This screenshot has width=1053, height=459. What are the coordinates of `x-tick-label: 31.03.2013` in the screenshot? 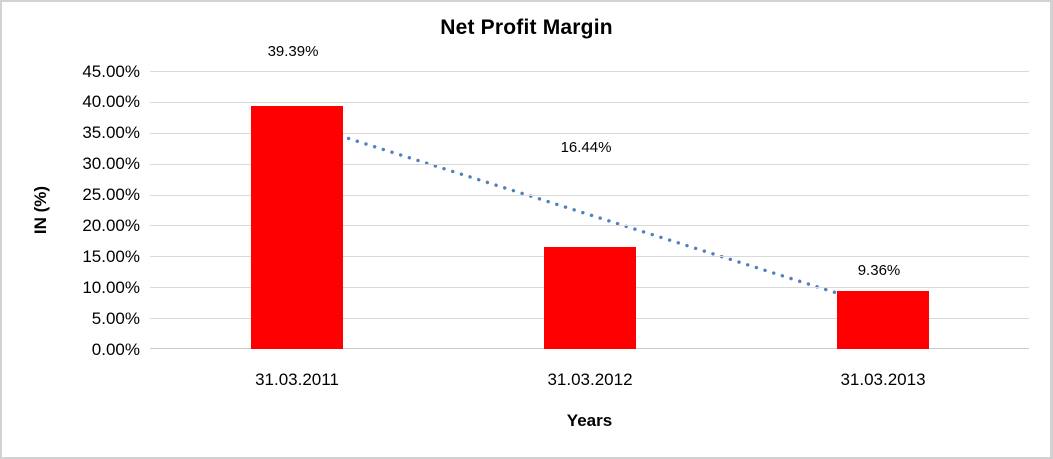 It's located at (883, 379).